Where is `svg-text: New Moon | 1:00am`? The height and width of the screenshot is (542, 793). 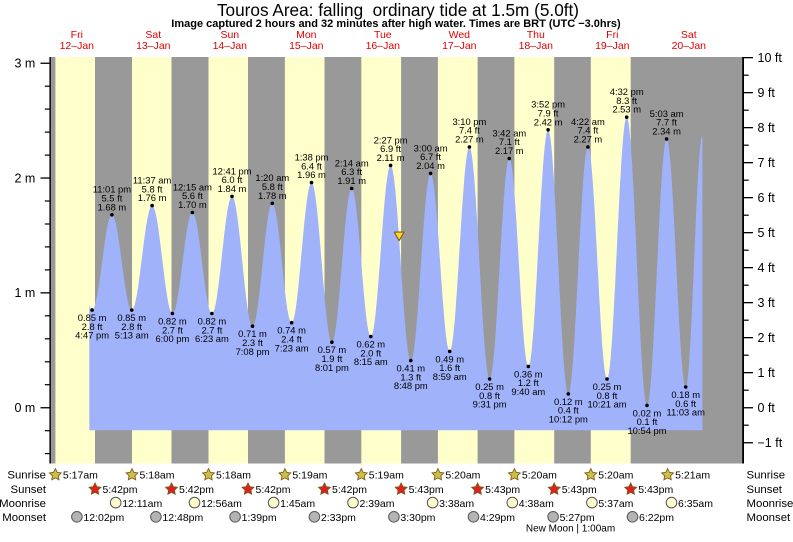
svg-text: New Moon | 1:00am is located at coordinates (570, 529).